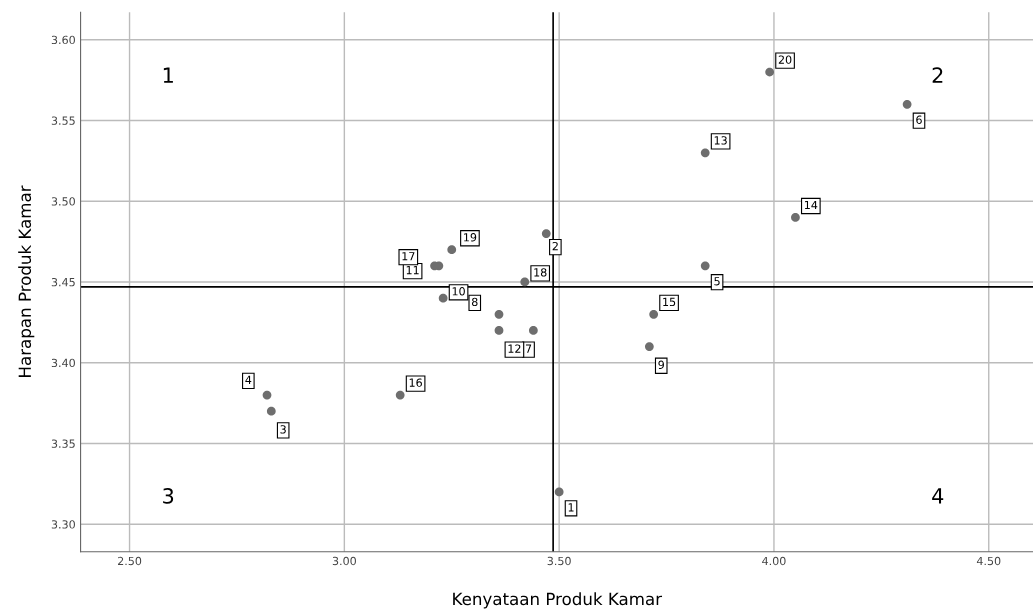 This screenshot has height=613, width=1033. I want to click on x-tick-label: 4.50, so click(988, 561).